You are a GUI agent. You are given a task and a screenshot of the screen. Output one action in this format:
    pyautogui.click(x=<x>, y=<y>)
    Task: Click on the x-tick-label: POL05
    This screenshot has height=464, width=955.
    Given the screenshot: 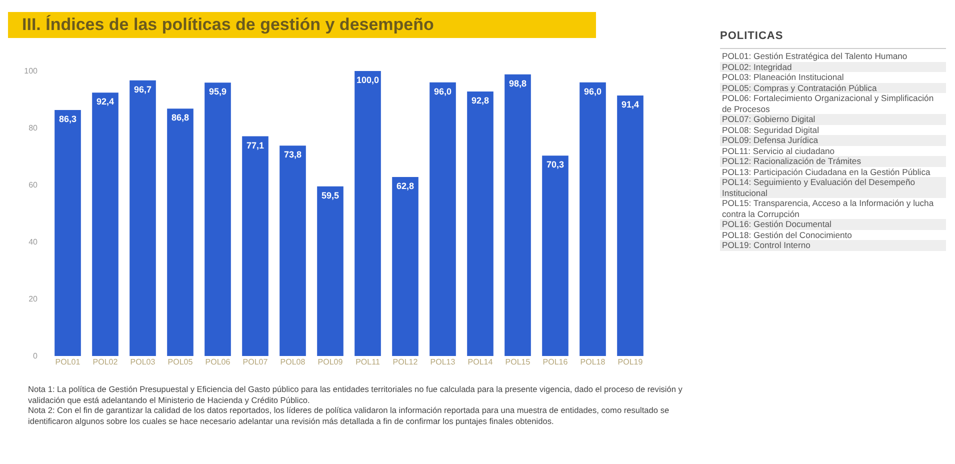 What is the action you would take?
    pyautogui.click(x=181, y=362)
    